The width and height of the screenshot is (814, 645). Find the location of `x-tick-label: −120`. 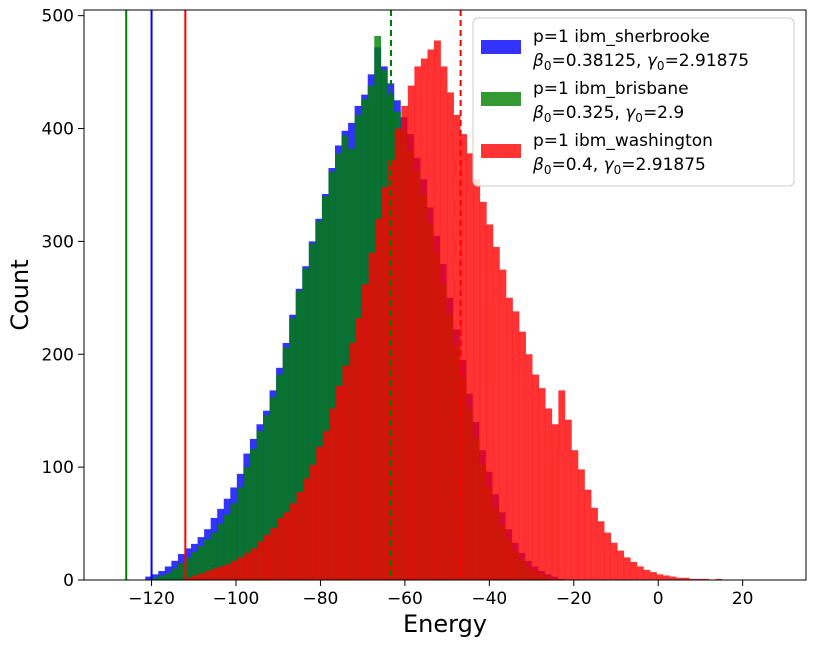

x-tick-label: −120 is located at coordinates (151, 599).